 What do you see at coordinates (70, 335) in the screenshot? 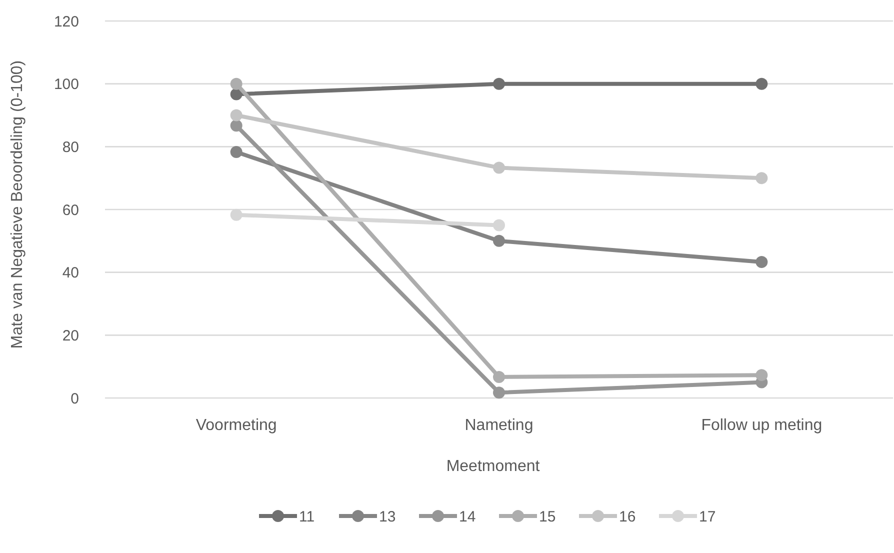
I see `y-tick-label: 20` at bounding box center [70, 335].